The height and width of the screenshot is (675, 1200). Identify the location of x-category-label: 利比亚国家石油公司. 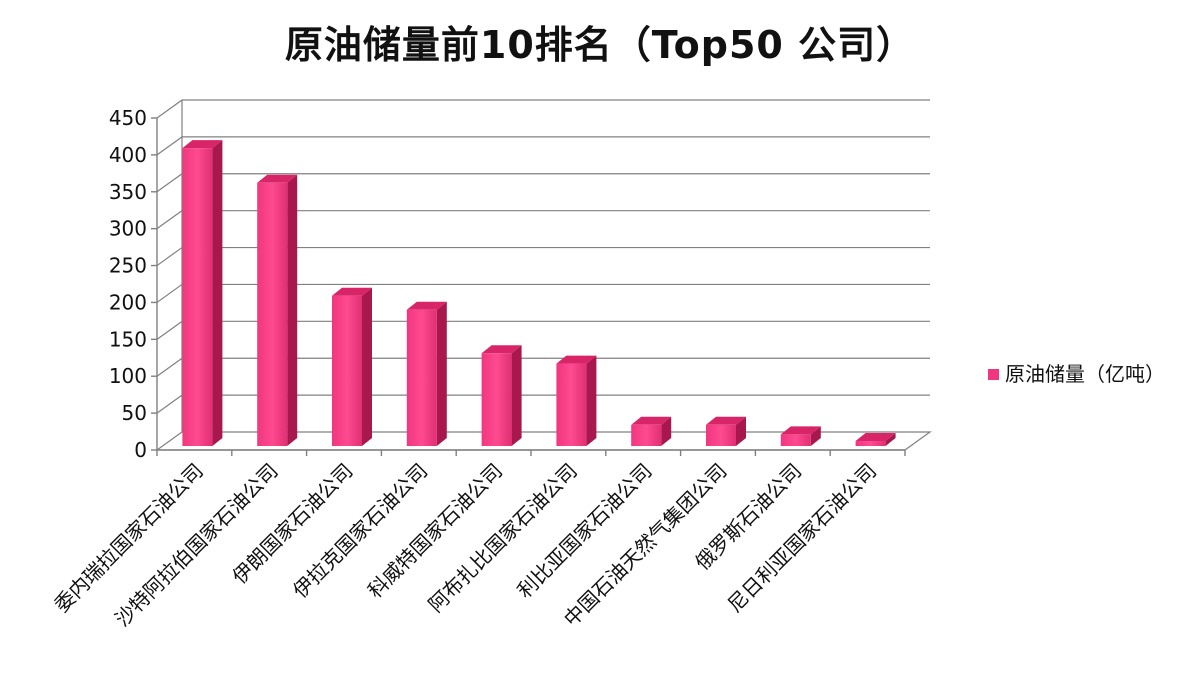
(584, 531).